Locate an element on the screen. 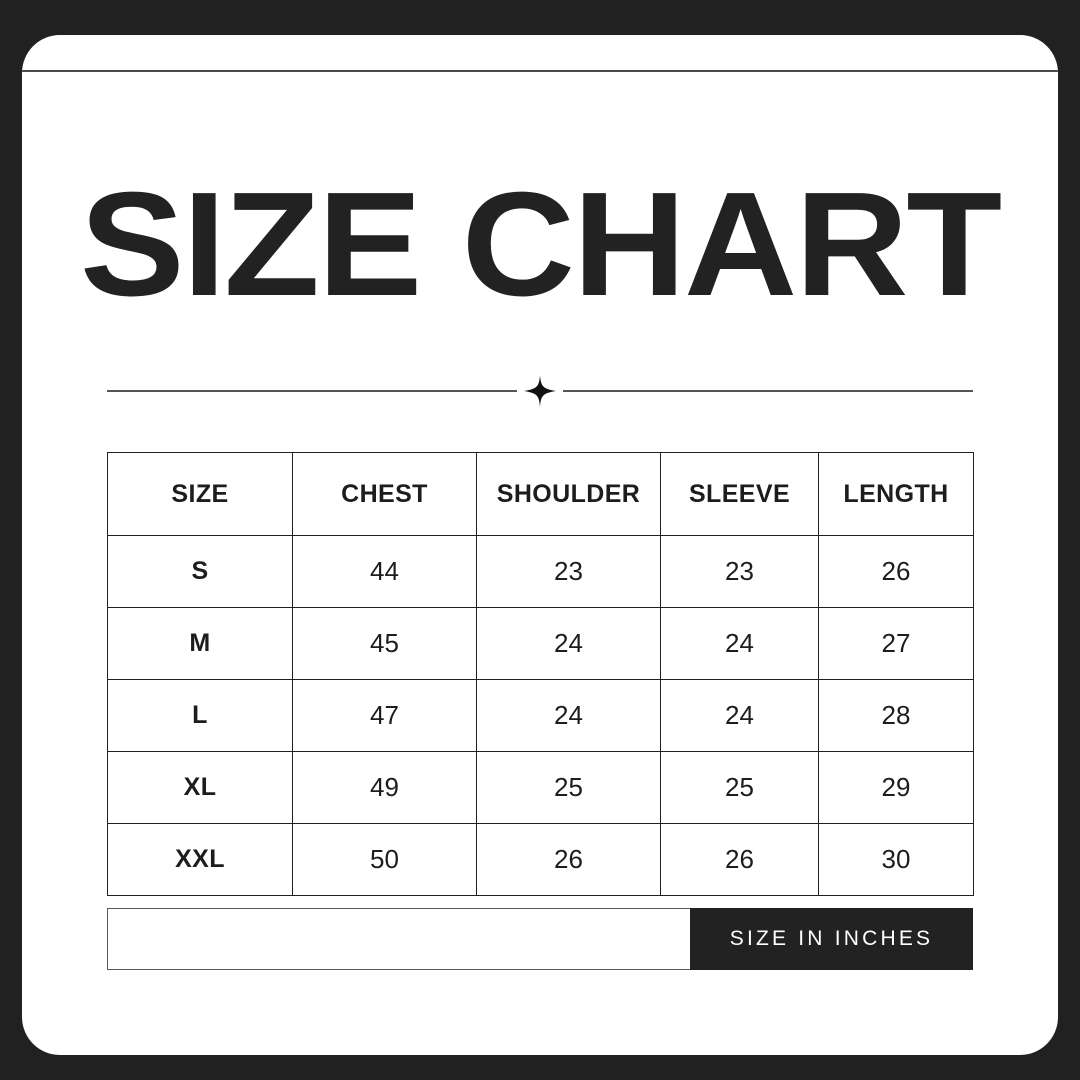  table-row: XXL 50 26 26 30 is located at coordinates (540, 859).